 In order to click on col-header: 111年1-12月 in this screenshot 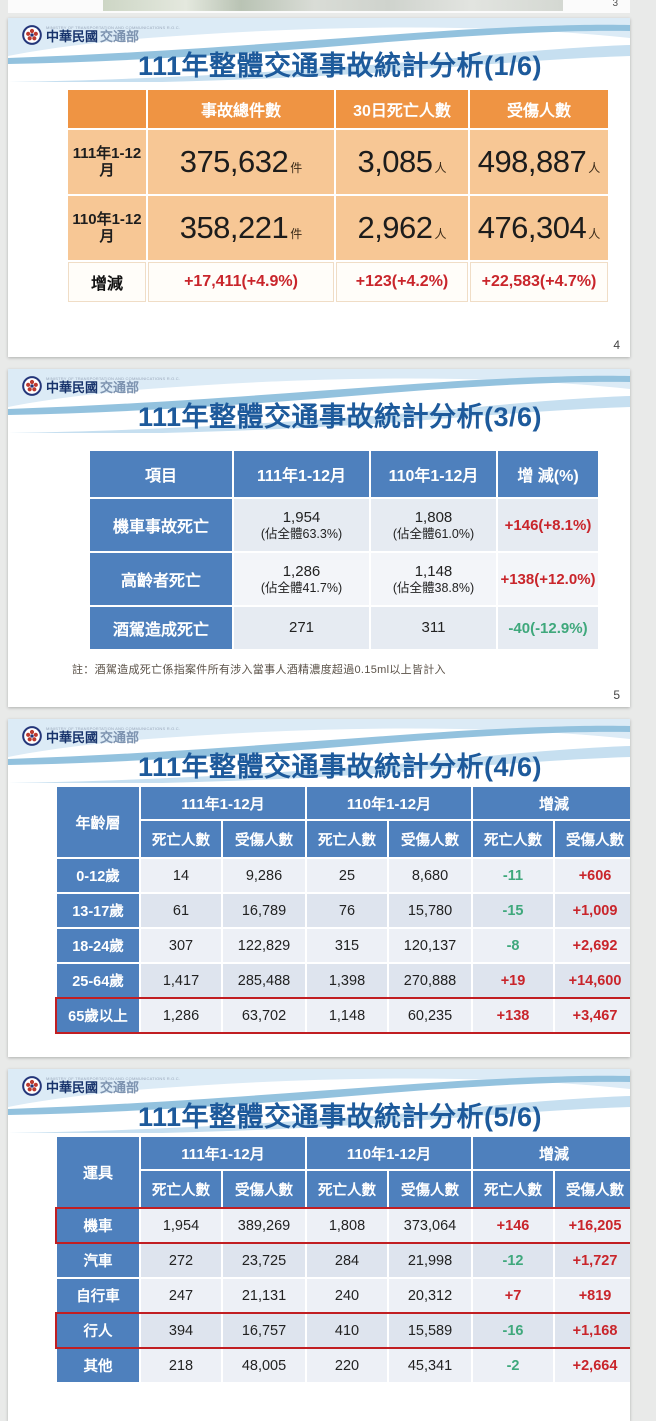, I will do `click(301, 474)`.